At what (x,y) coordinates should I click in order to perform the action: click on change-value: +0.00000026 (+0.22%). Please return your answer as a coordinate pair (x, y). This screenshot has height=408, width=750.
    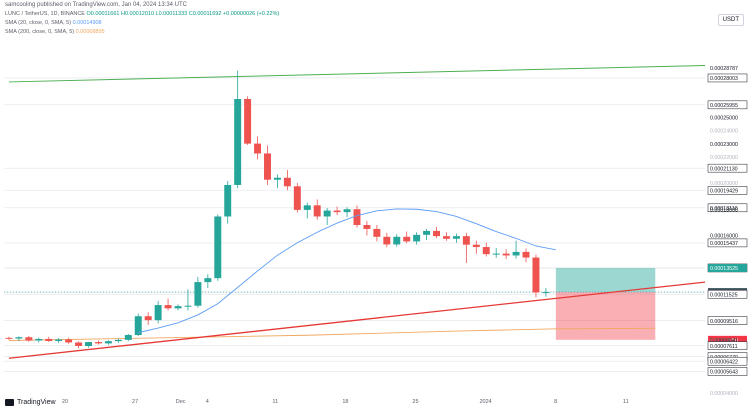
    Looking at the image, I should click on (251, 14).